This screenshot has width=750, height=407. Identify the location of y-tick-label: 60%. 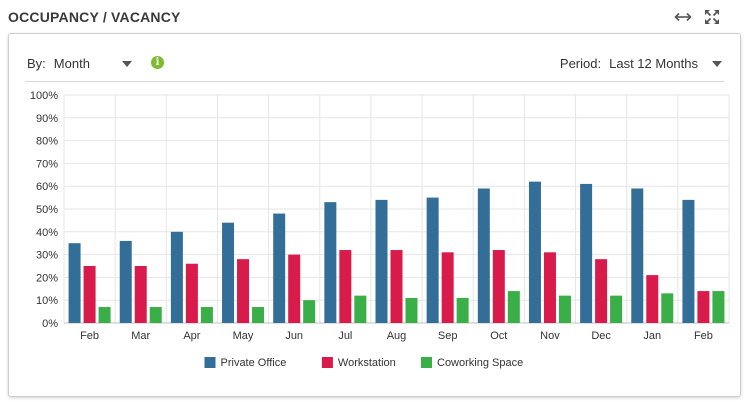
(47, 187).